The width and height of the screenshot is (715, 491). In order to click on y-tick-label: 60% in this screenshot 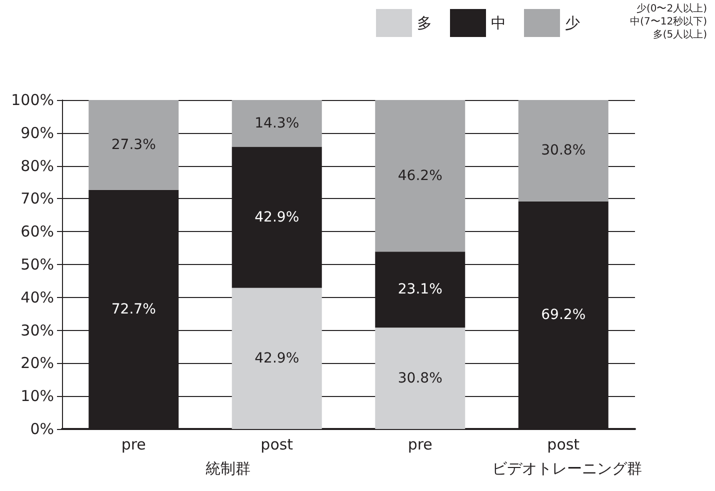, I will do `click(37, 231)`.